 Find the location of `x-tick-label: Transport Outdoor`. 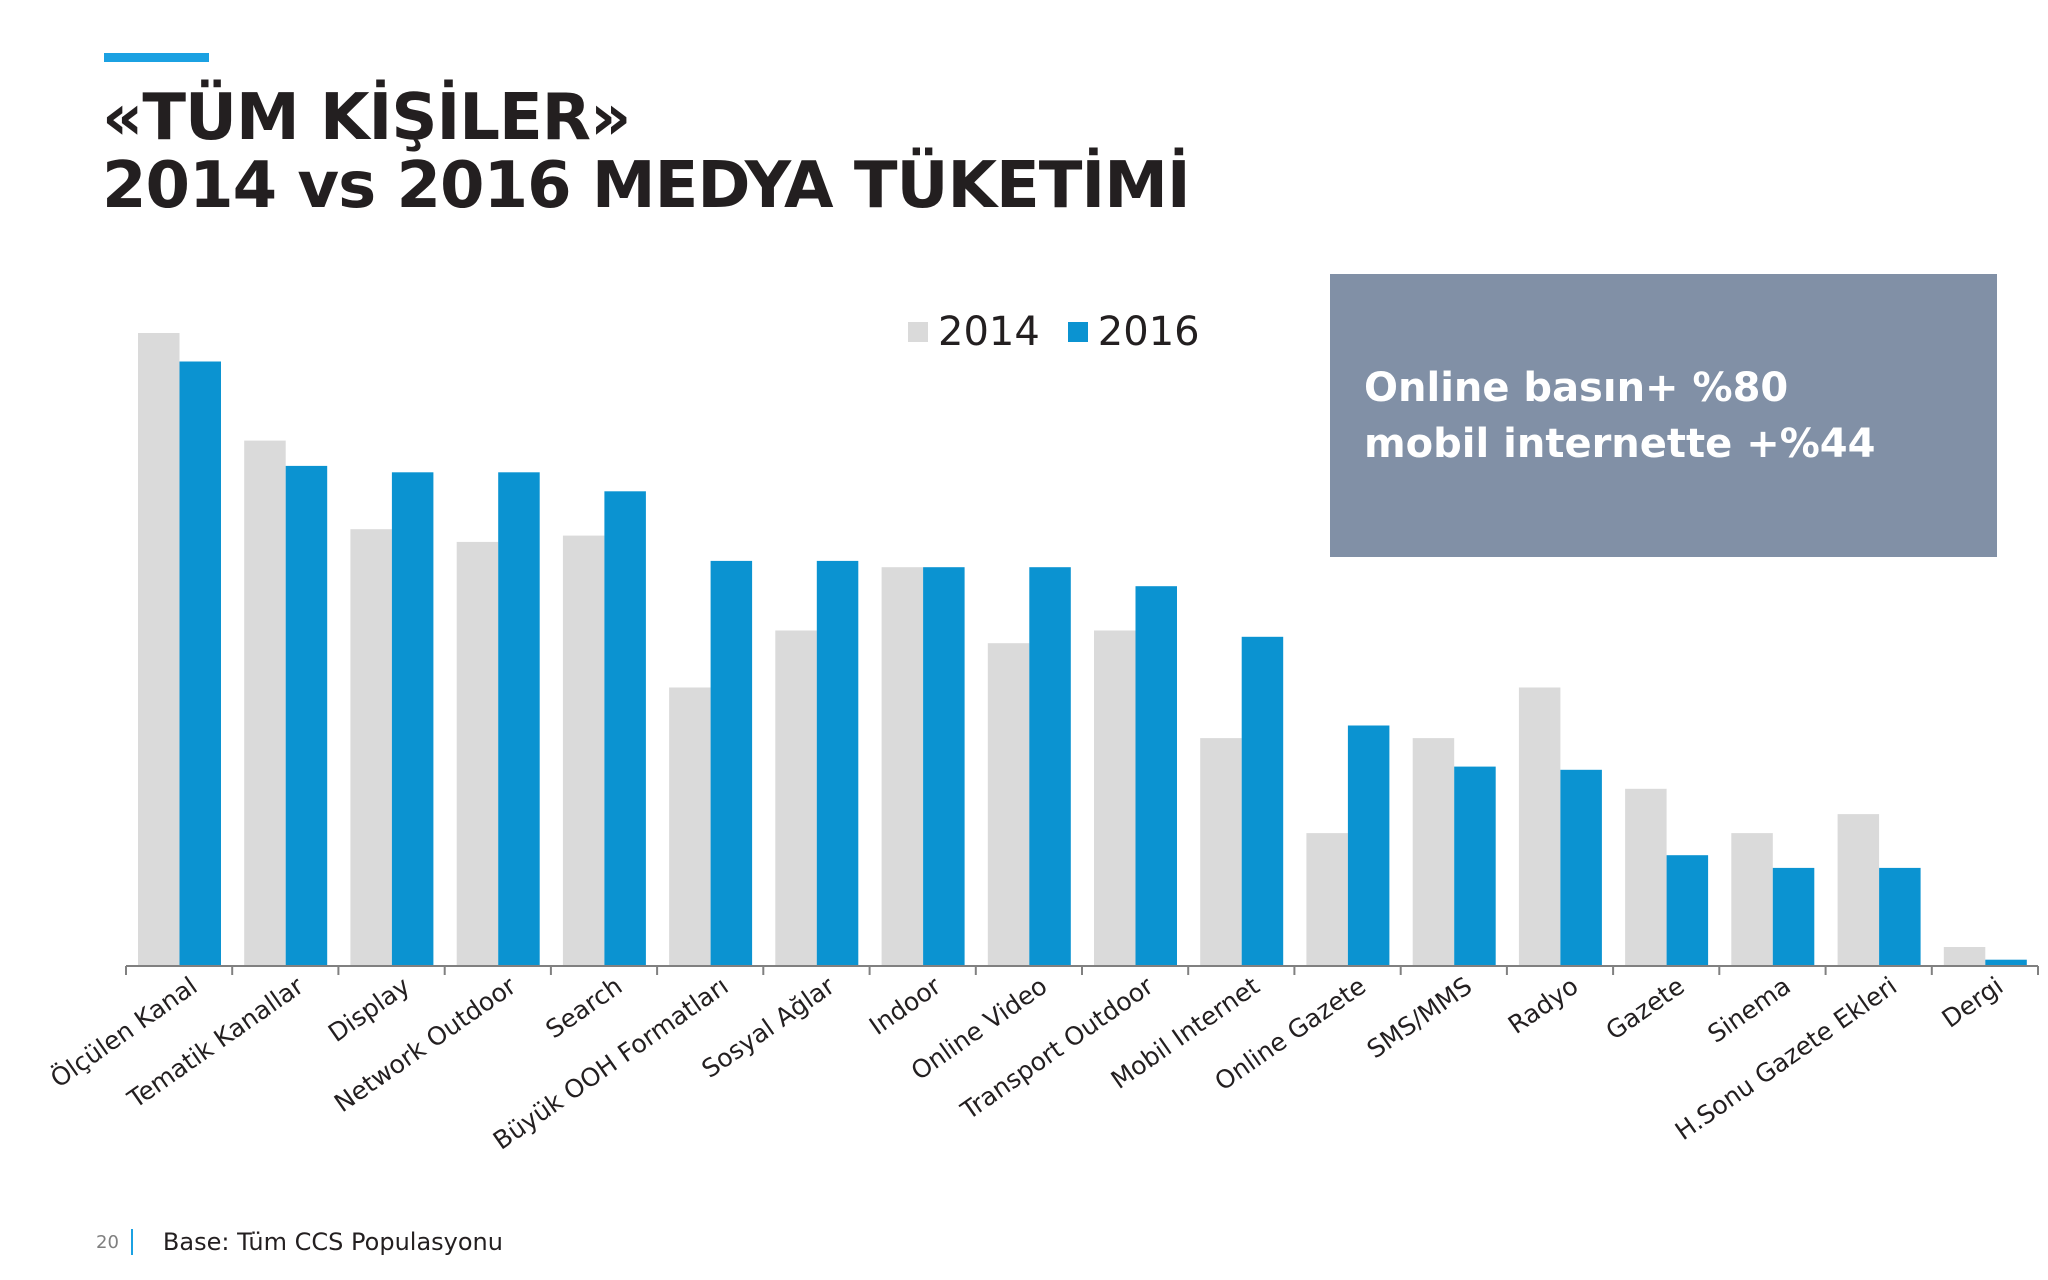

x-tick-label: Transport Outdoor is located at coordinates (1057, 1048).